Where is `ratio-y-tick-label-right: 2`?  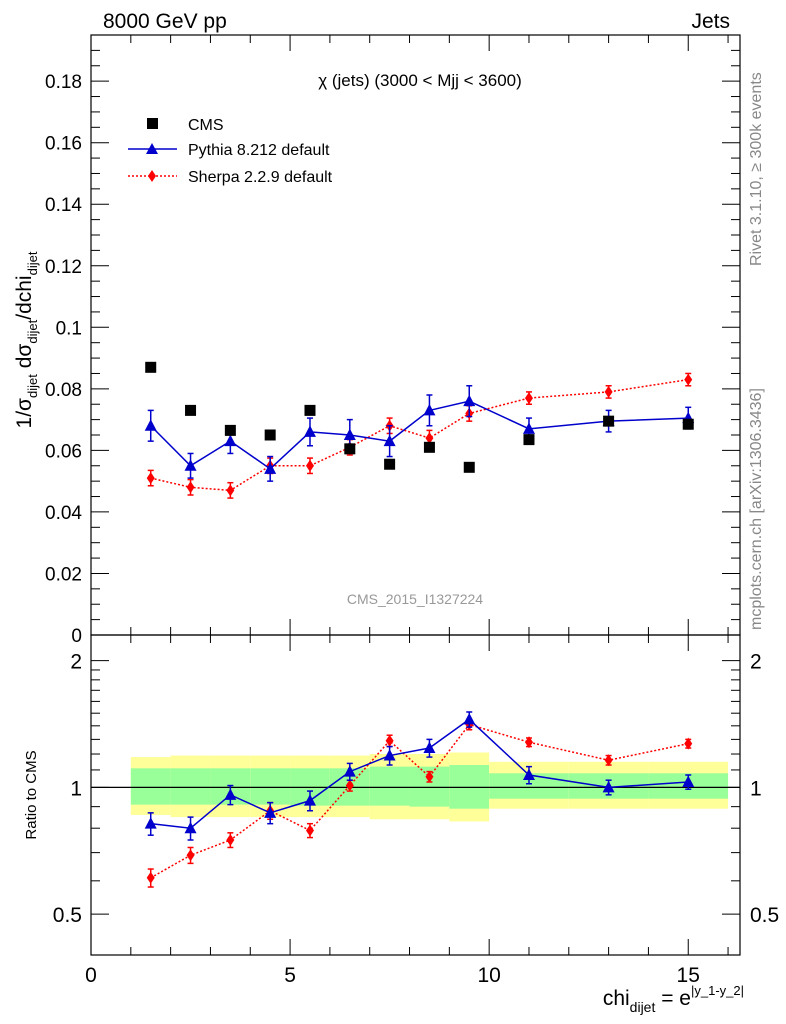
ratio-y-tick-label-right: 2 is located at coordinates (756, 662).